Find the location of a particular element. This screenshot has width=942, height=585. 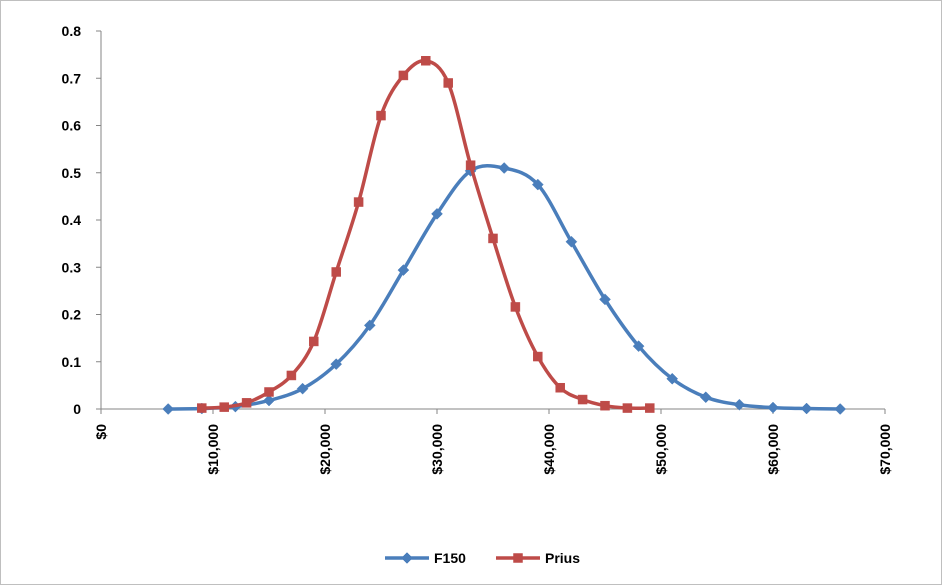

y-tick-label: 0.1 is located at coordinates (72, 362).